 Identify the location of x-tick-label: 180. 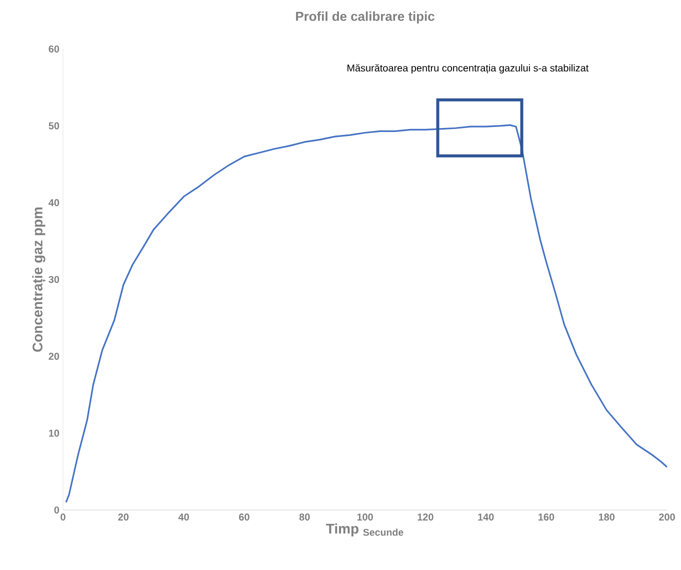
(606, 517).